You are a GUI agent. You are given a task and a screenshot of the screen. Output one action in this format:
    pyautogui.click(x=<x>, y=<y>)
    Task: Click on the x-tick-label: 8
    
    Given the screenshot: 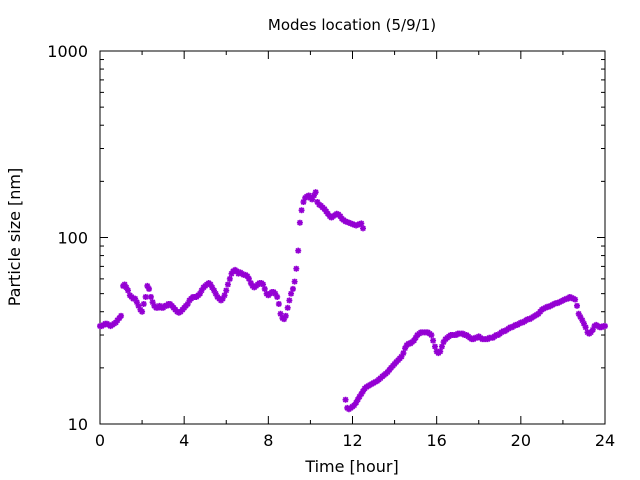 What is the action you would take?
    pyautogui.click(x=268, y=440)
    